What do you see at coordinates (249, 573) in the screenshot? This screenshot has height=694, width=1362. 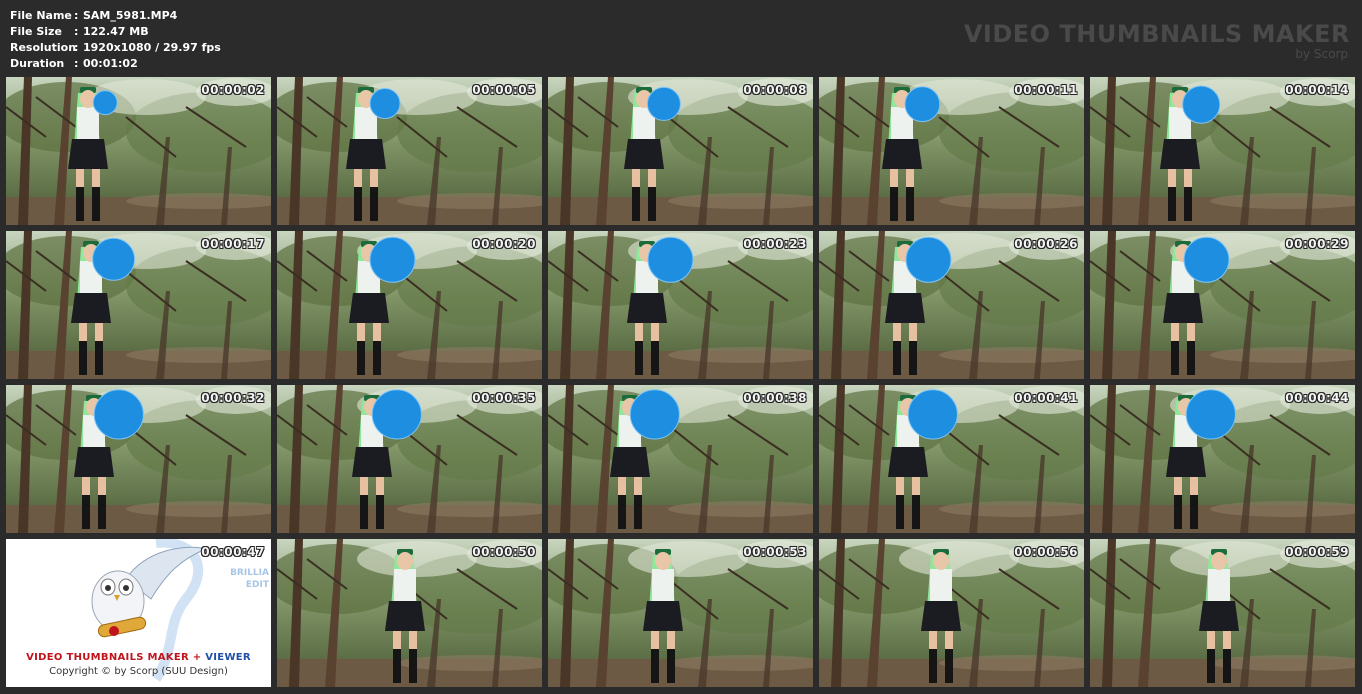 I see `logo-side-line1: BRILLIA` at bounding box center [249, 573].